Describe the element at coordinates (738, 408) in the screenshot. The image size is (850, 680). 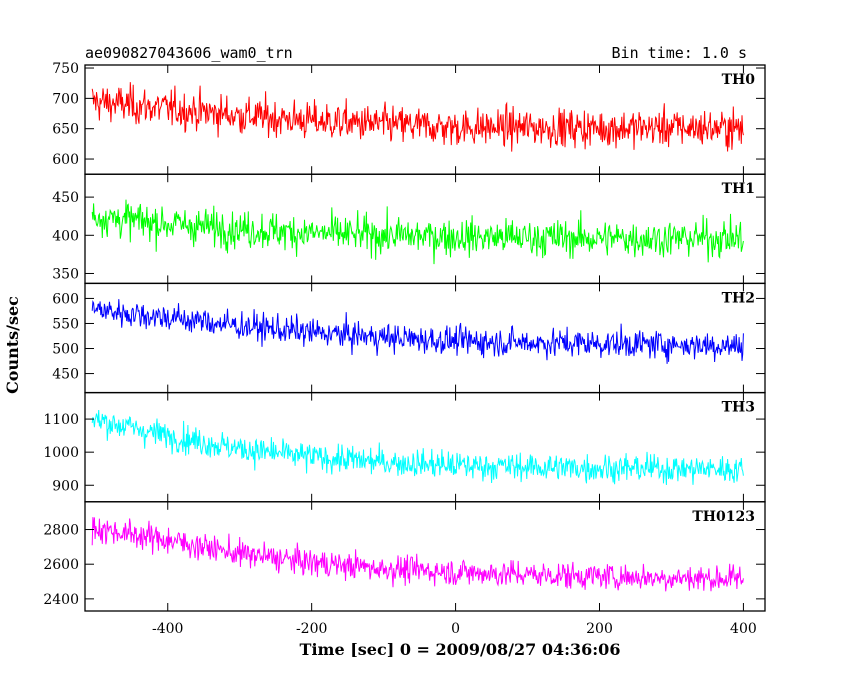
I see `series-label-th3: TH3` at that location.